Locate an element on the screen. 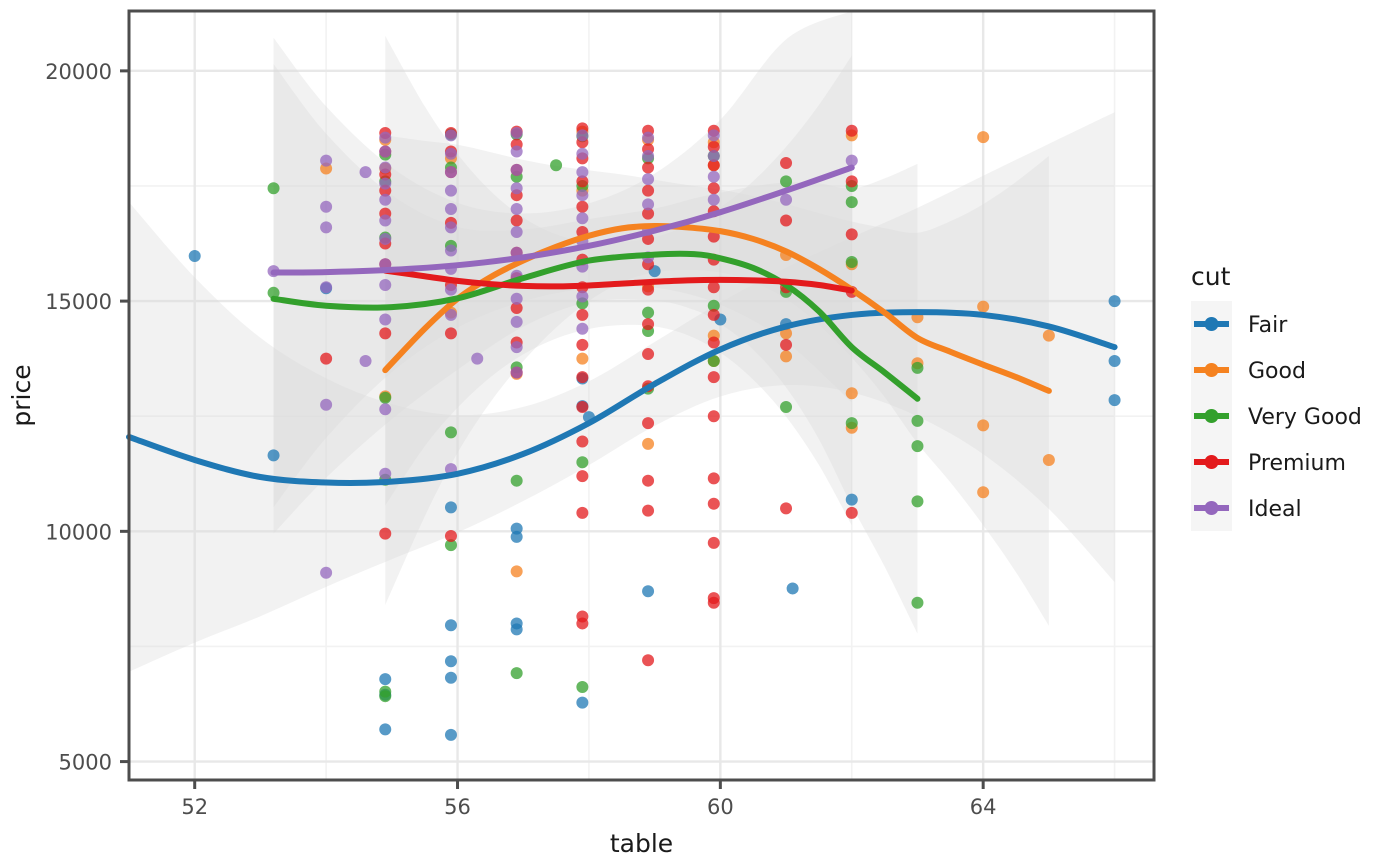 Image resolution: width=1400 pixels, height=866 pixels. x-axis-title: table is located at coordinates (641, 843).